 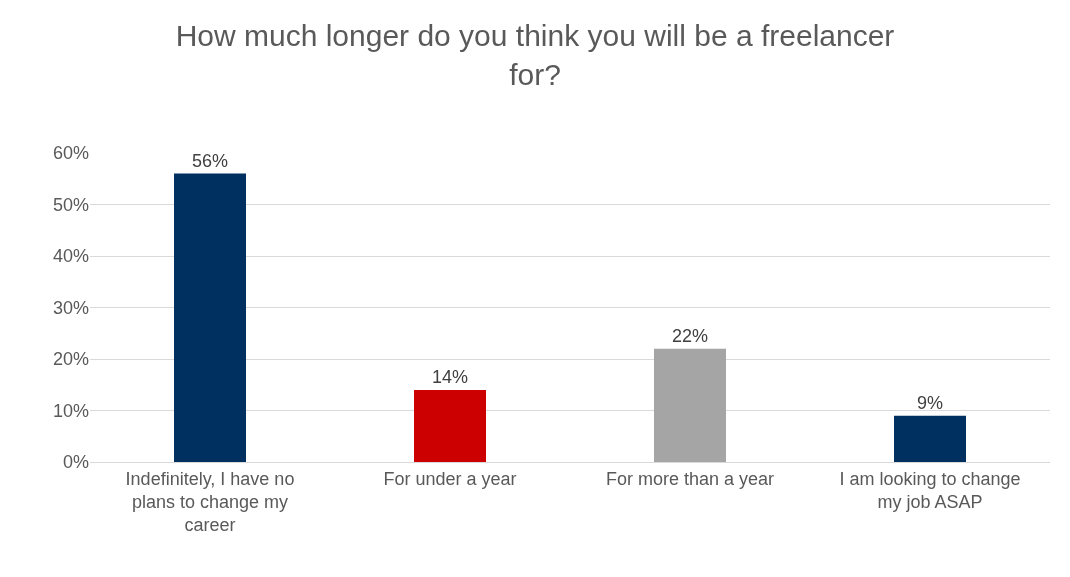 What do you see at coordinates (690, 335) in the screenshot?
I see `data-label: 22%` at bounding box center [690, 335].